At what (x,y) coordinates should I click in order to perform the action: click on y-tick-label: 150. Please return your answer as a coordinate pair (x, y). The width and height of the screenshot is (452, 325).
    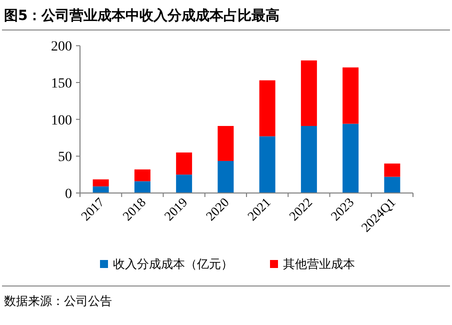
    Looking at the image, I should click on (61, 84).